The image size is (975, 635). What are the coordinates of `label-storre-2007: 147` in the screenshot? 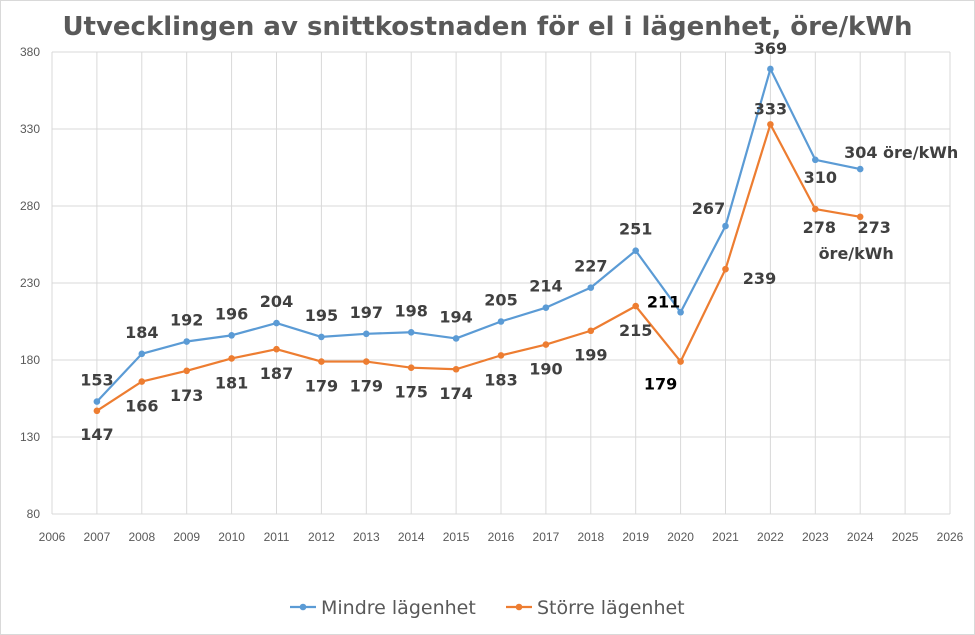 It's located at (96, 434).